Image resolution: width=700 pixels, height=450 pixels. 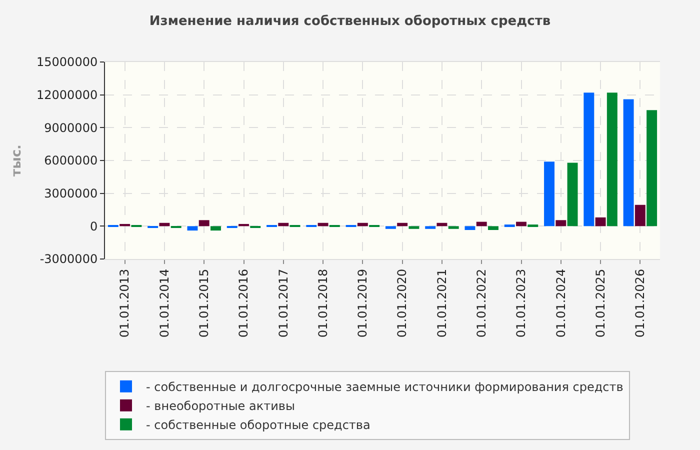 I want to click on legend-label: - собственные оборотные средства, so click(x=258, y=425).